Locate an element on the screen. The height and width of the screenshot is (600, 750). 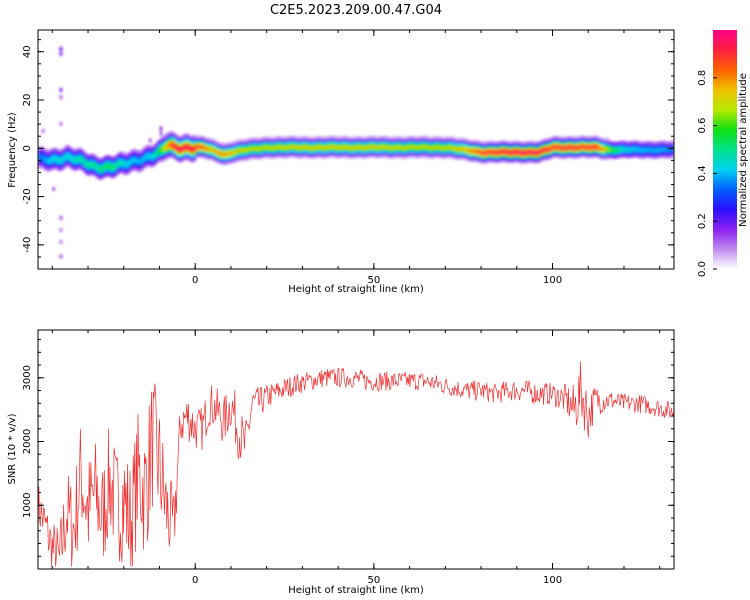
x-tick-label: 100 is located at coordinates (552, 580).